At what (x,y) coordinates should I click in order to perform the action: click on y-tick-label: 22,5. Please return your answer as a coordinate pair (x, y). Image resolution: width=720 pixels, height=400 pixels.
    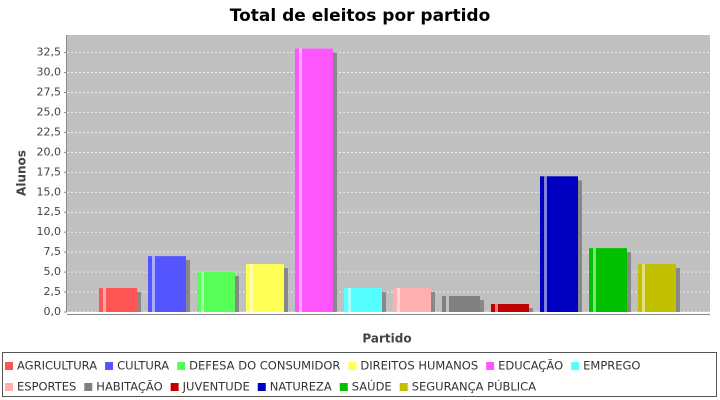
    Looking at the image, I should click on (49, 131).